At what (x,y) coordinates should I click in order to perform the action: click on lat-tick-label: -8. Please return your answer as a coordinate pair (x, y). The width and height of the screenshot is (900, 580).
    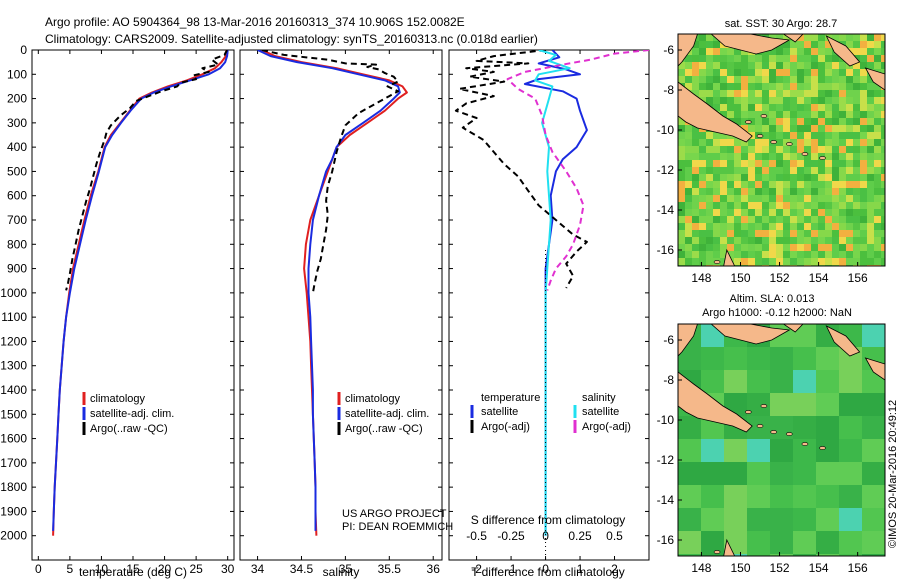
    Looking at the image, I should click on (668, 90).